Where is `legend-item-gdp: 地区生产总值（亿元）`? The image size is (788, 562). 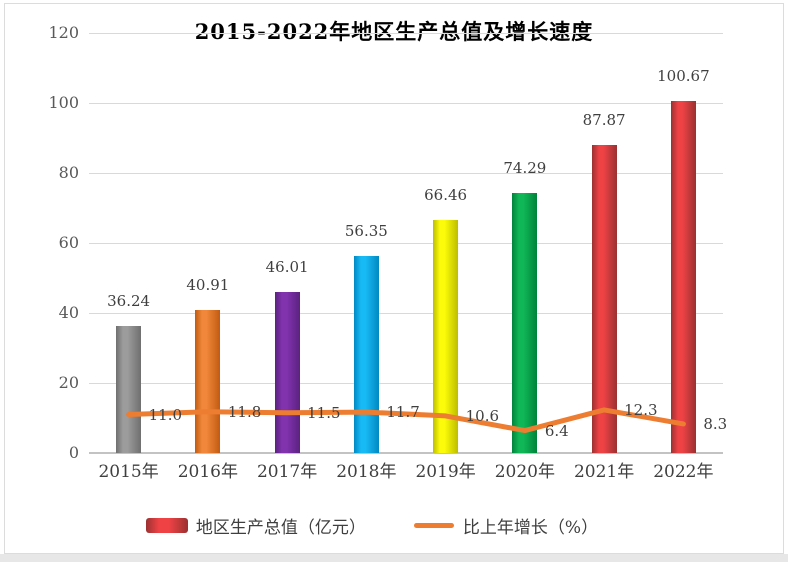 legend-item-gdp: 地区生产总值（亿元） is located at coordinates (255, 525).